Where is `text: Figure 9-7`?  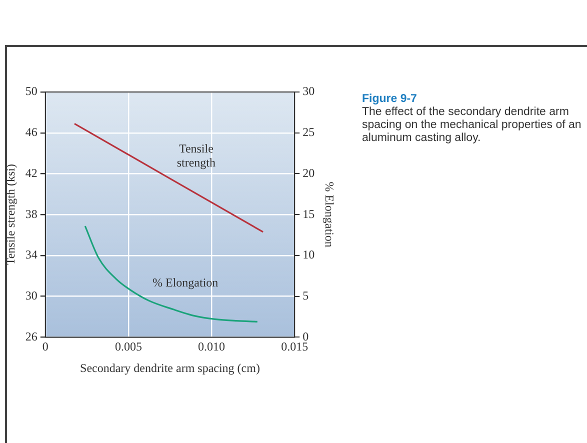
text: Figure 9-7 is located at coordinates (390, 99).